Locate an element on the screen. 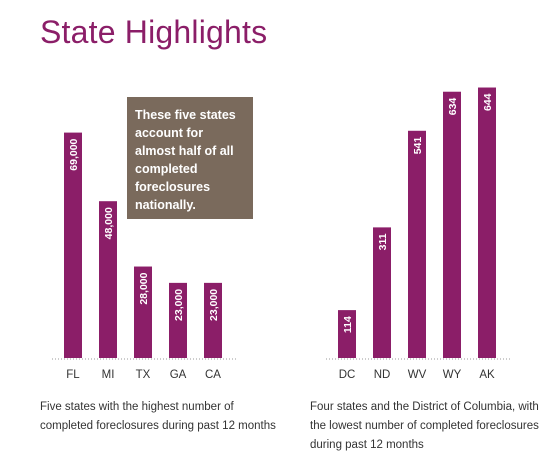  category-label-nd: ND is located at coordinates (382, 375).